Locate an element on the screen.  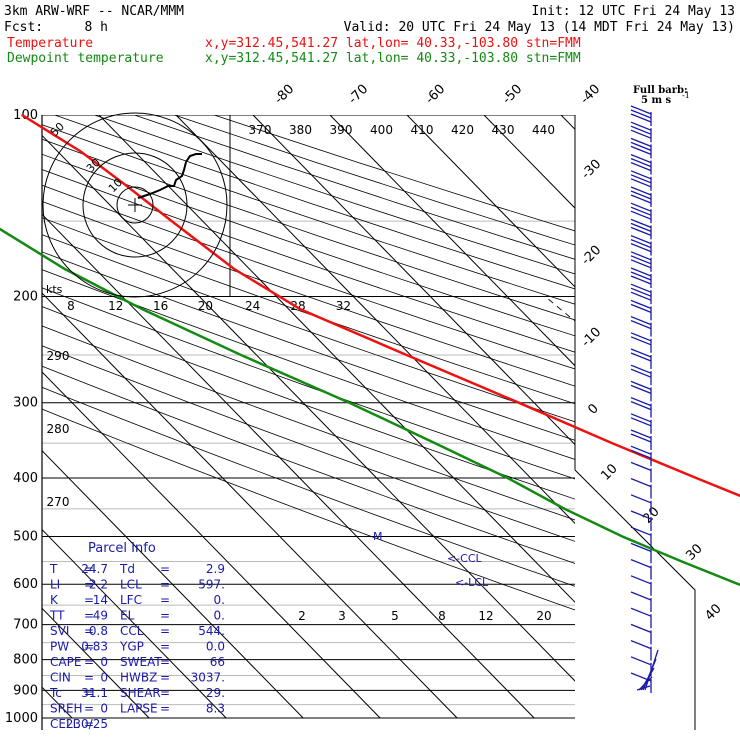
parcel-cell: 14 is located at coordinates (100, 600).